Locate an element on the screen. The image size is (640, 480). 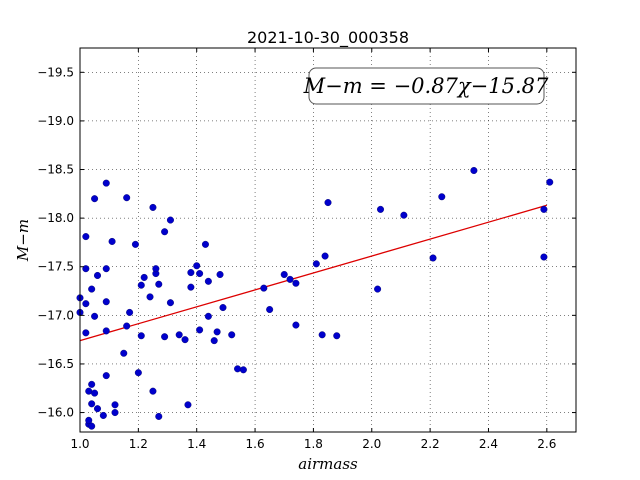
x-tick-label: 1.8 is located at coordinates (313, 444).